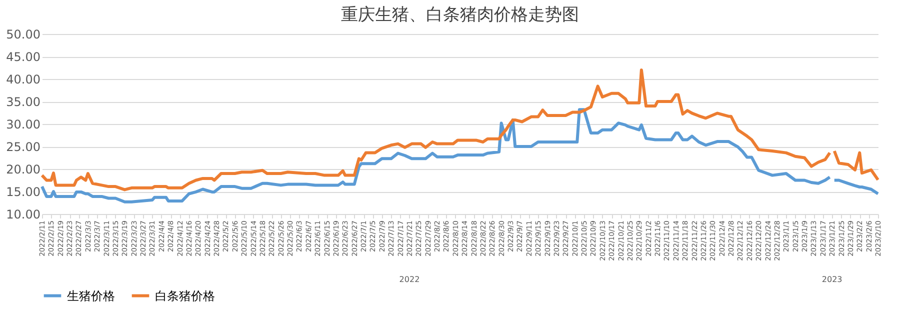 The height and width of the screenshot is (330, 900). I want to click on y-tick-label: 15.00, so click(23, 192).